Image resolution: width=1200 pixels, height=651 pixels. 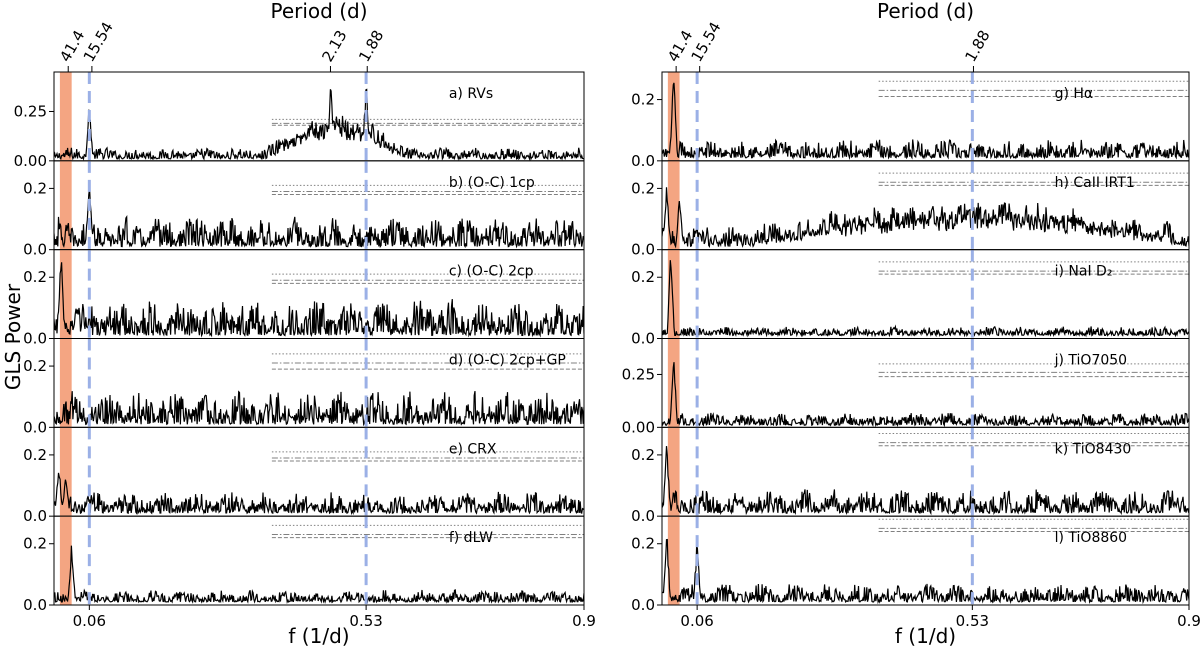 What do you see at coordinates (471, 538) in the screenshot?
I see `panel-label: f) dLW` at bounding box center [471, 538].